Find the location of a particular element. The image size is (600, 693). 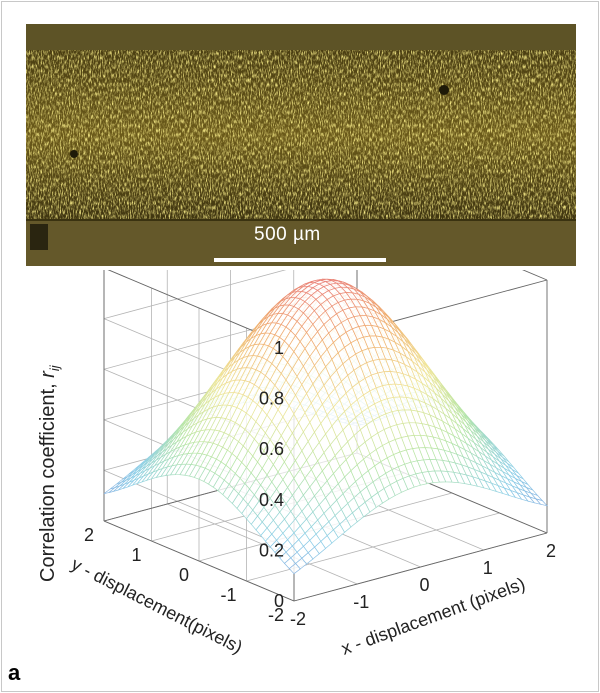

x-tick-label: 0 is located at coordinates (424, 585).